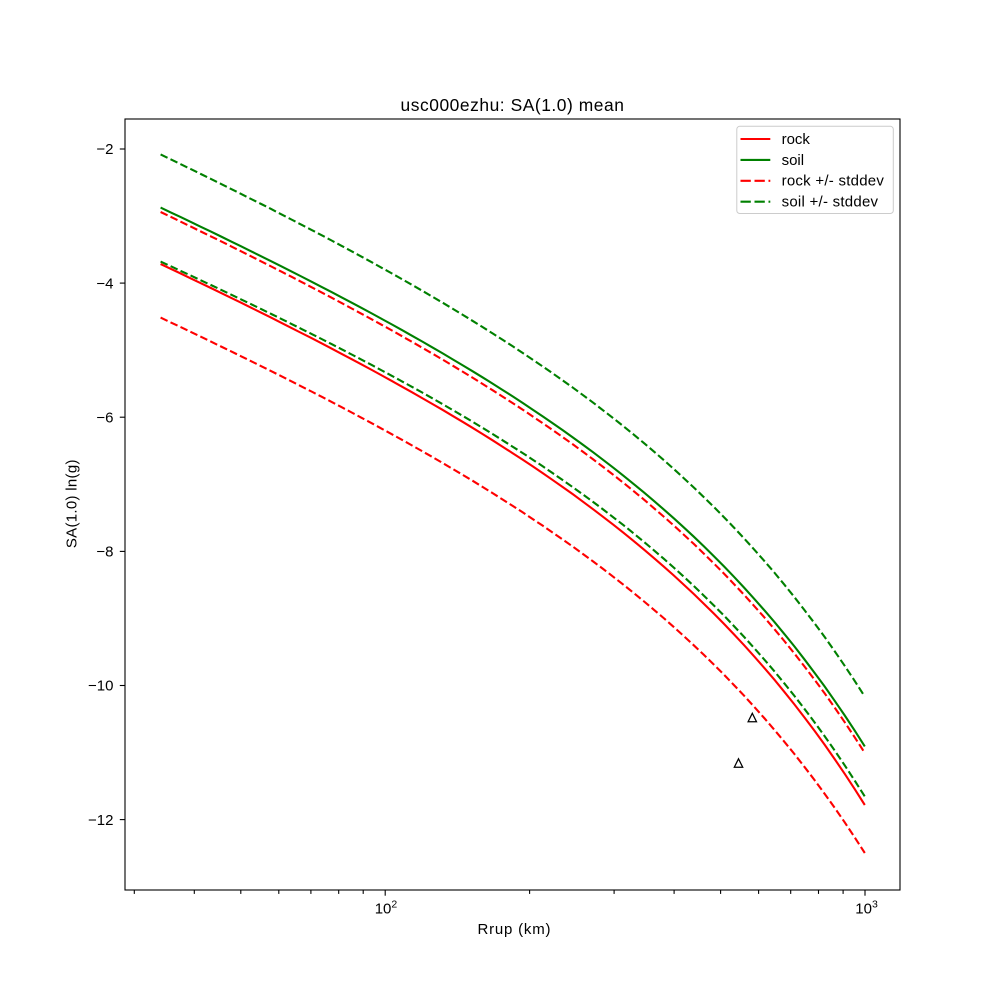  Describe the element at coordinates (104, 417) in the screenshot. I see `svg-text: −6` at that location.